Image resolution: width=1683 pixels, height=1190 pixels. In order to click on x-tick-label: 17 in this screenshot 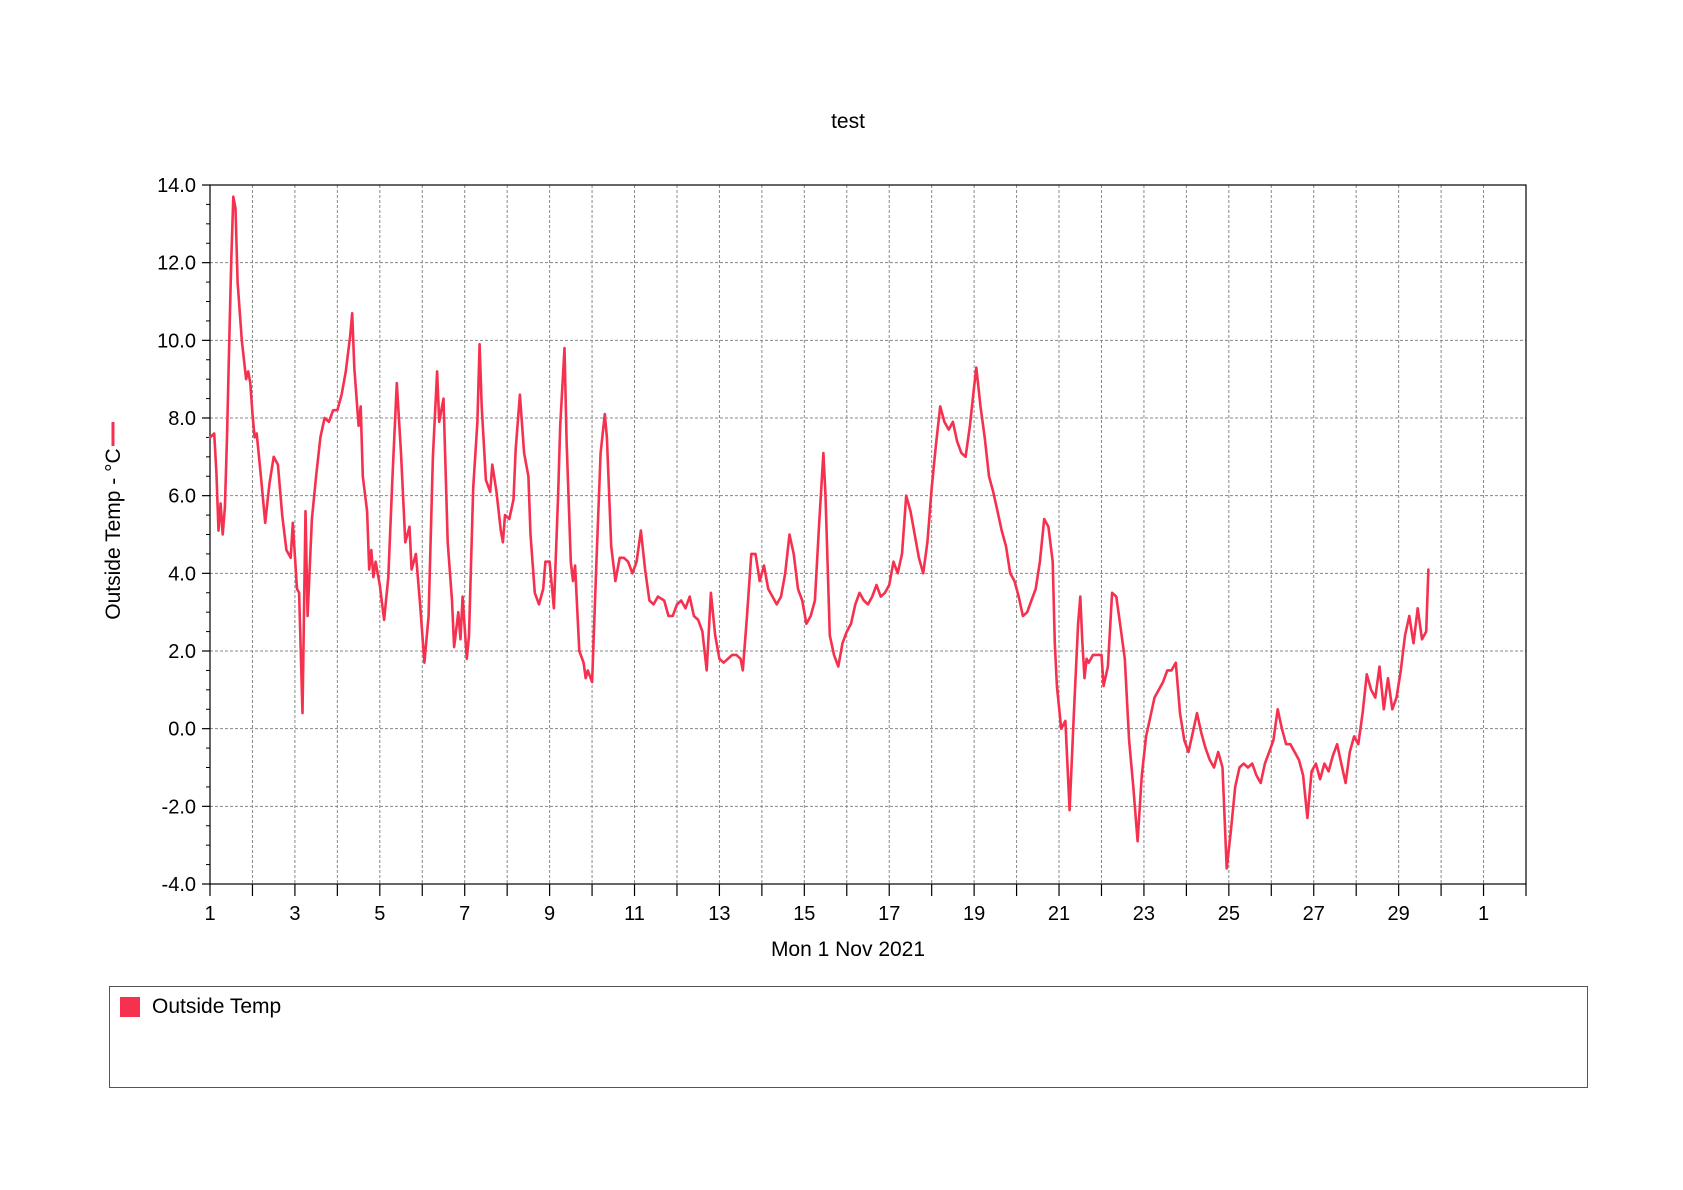, I will do `click(889, 914)`.